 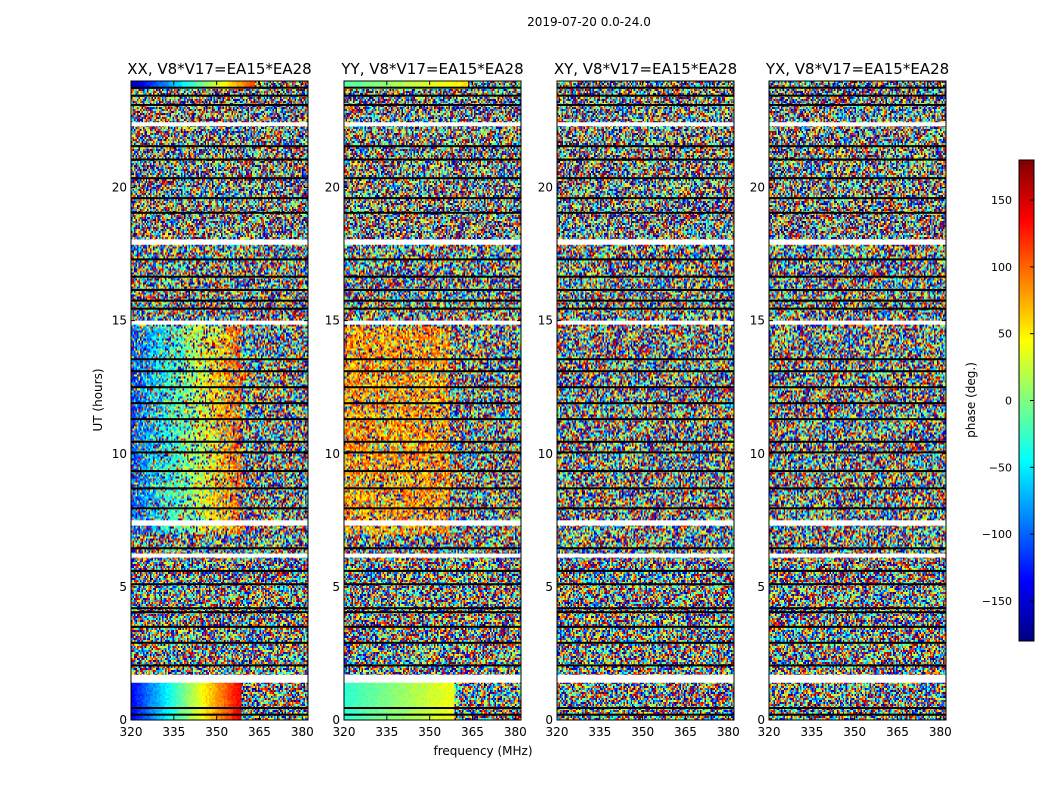 What do you see at coordinates (997, 534) in the screenshot?
I see `colorbar-tick-label: −100` at bounding box center [997, 534].